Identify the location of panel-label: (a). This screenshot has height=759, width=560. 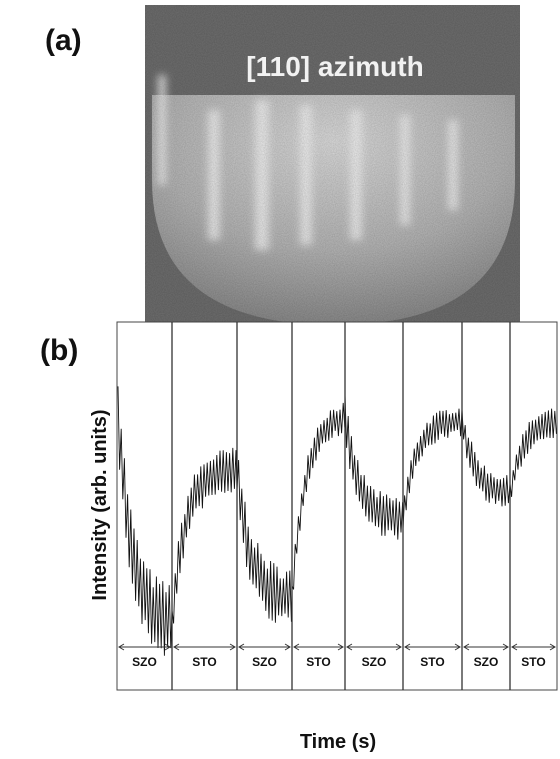
(63, 40).